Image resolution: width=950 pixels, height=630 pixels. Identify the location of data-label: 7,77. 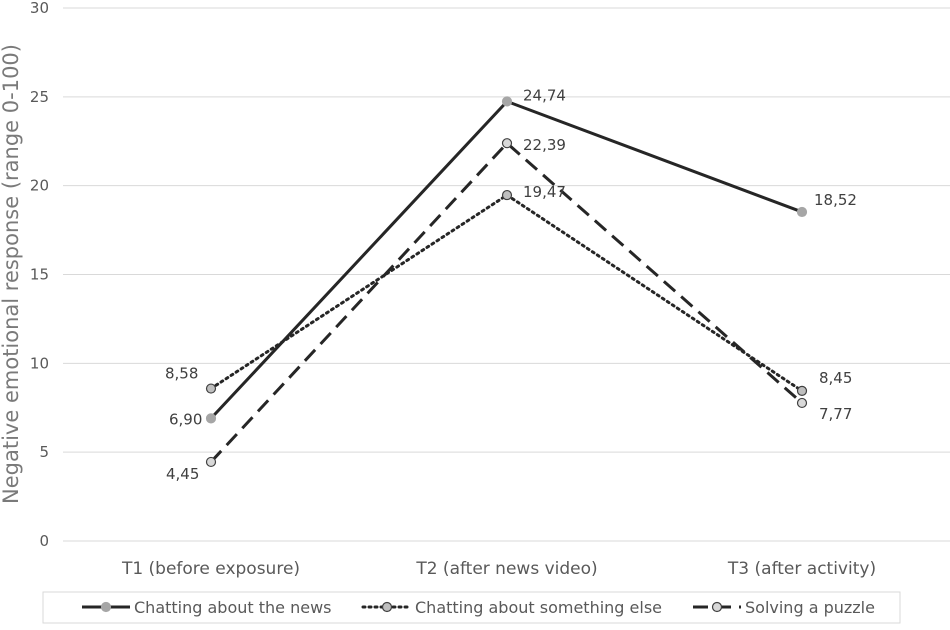
(835, 414).